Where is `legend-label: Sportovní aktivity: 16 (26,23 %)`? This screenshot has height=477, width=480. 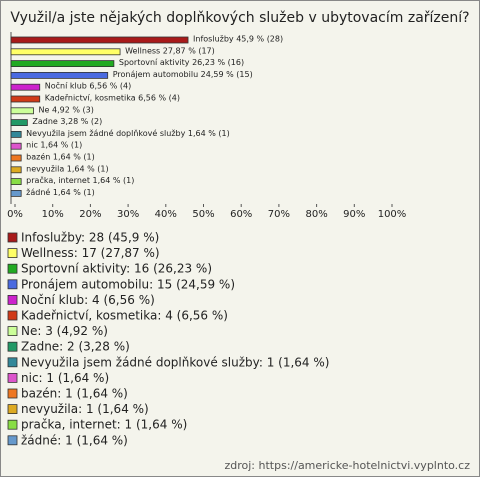
legend-label: Sportovní aktivity: 16 (26,23 %) is located at coordinates (116, 269).